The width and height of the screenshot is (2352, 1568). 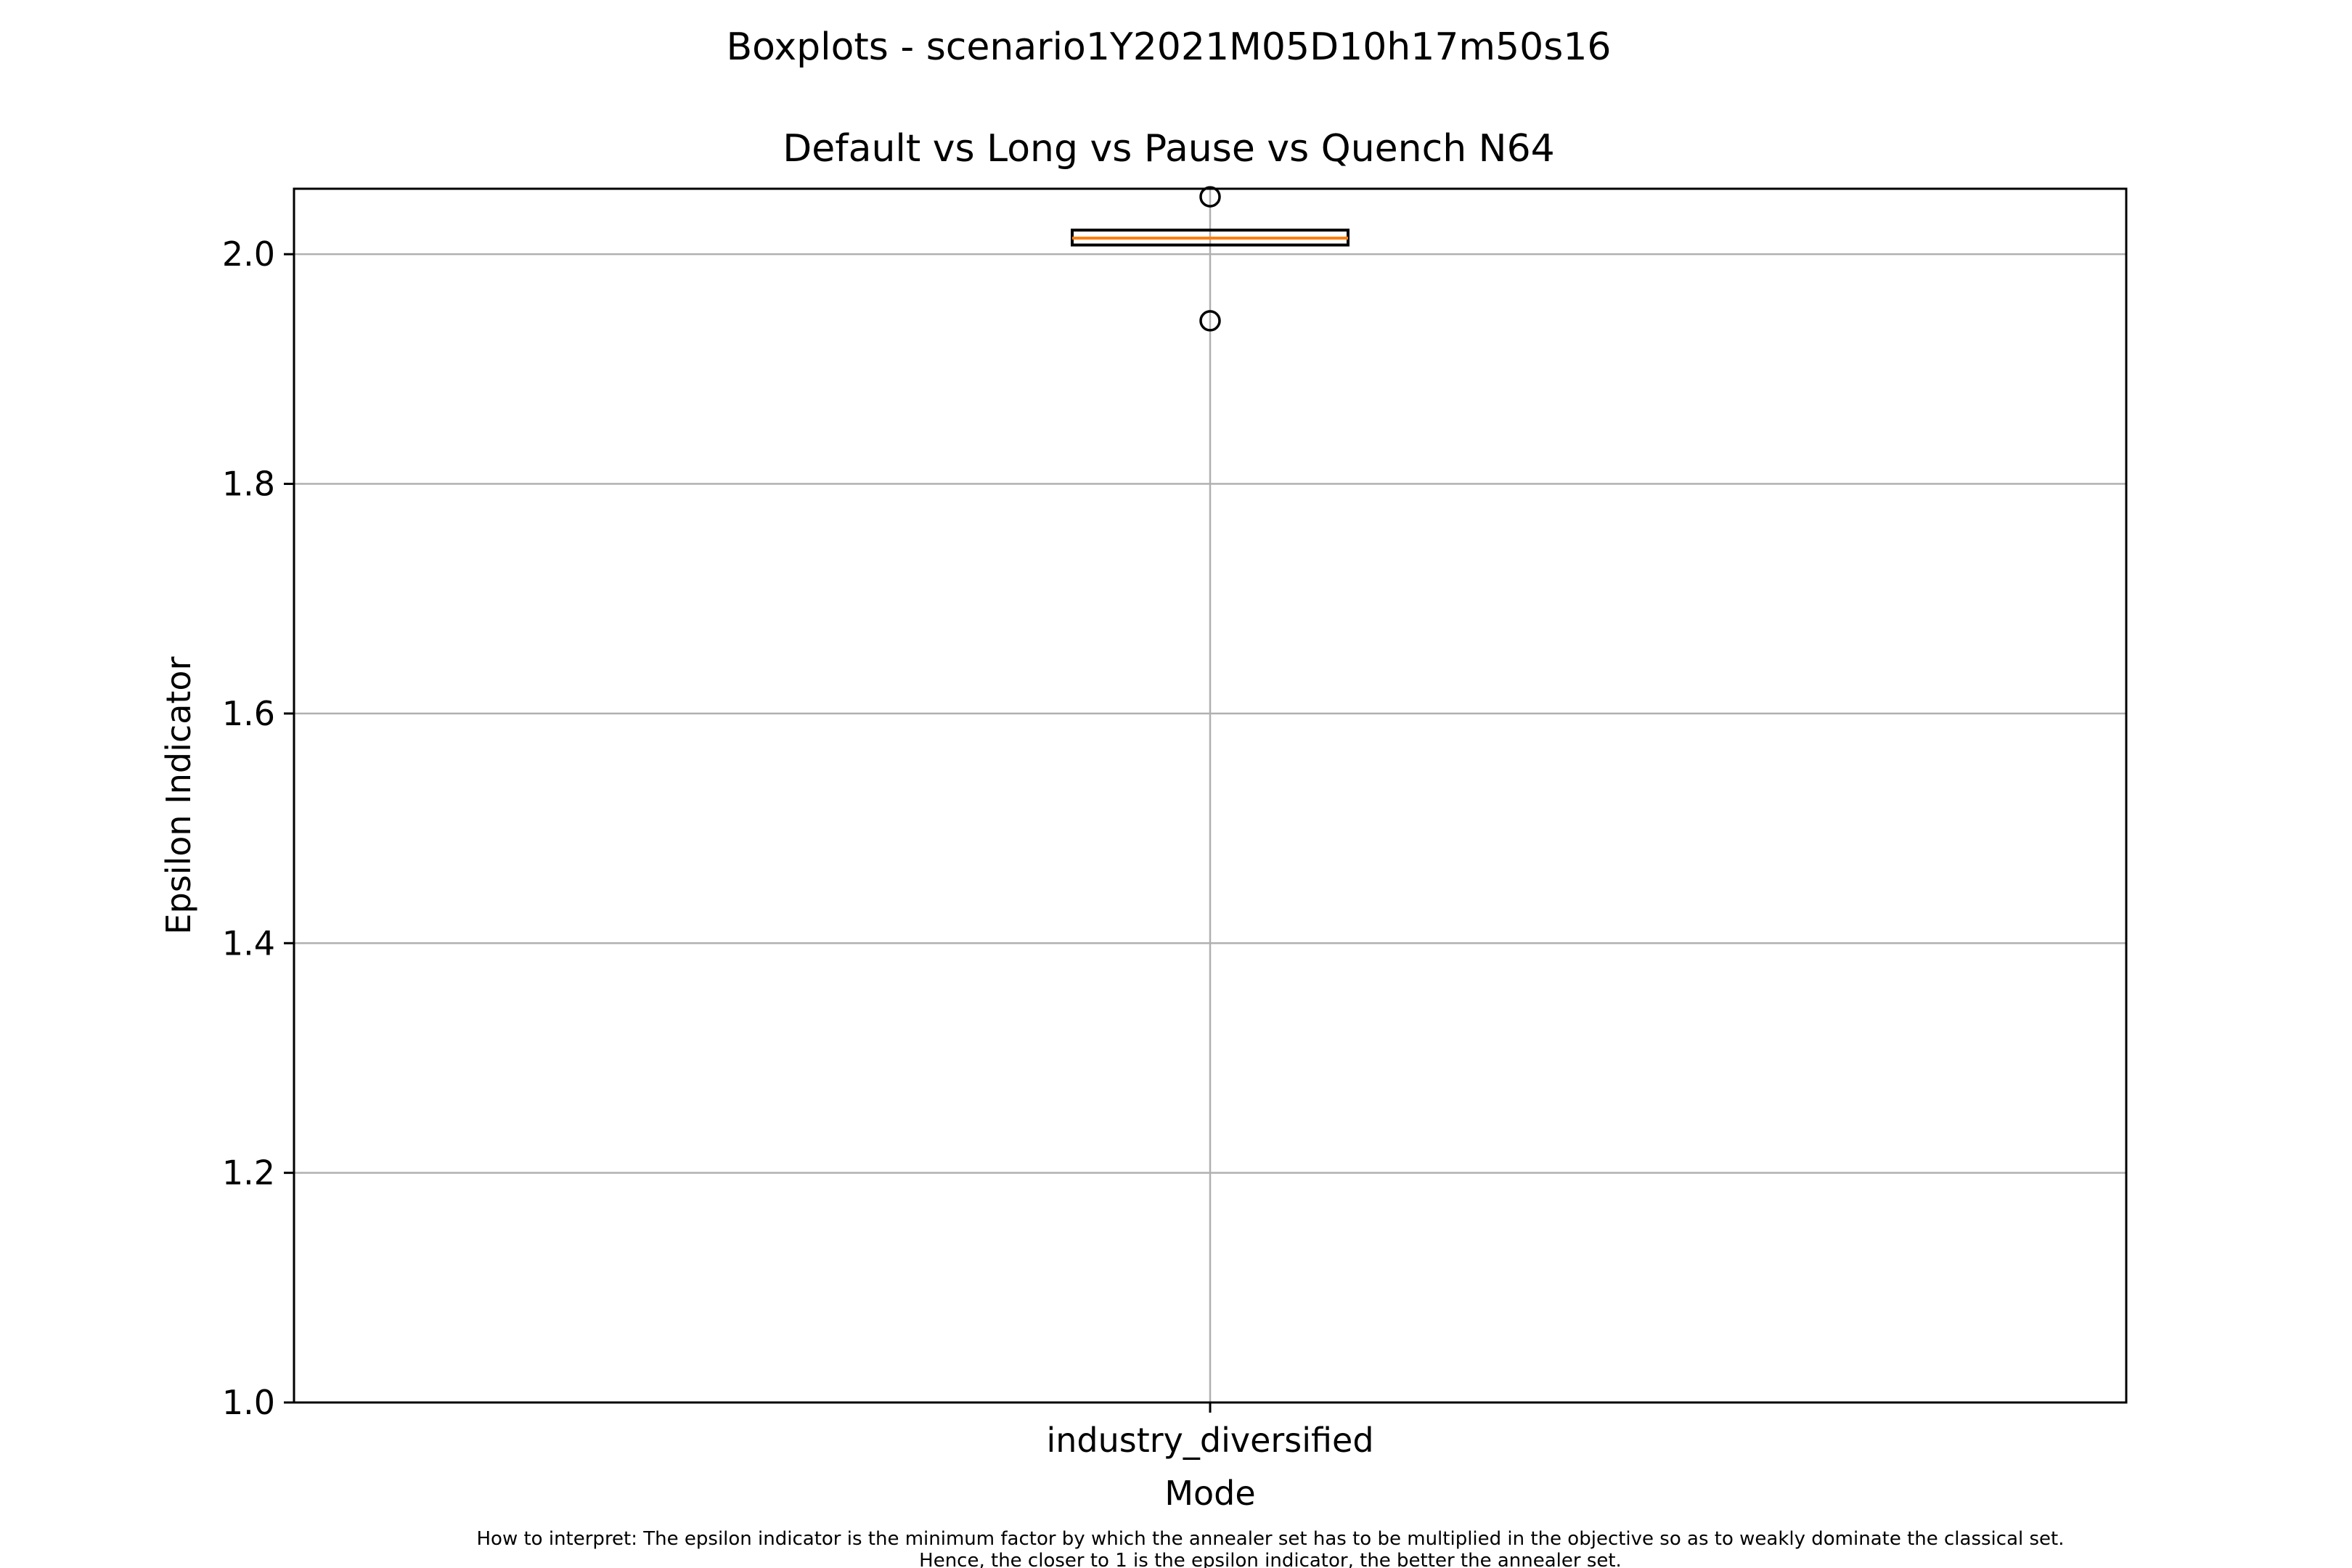 What do you see at coordinates (249, 254) in the screenshot?
I see `y-tick-label: 2.0` at bounding box center [249, 254].